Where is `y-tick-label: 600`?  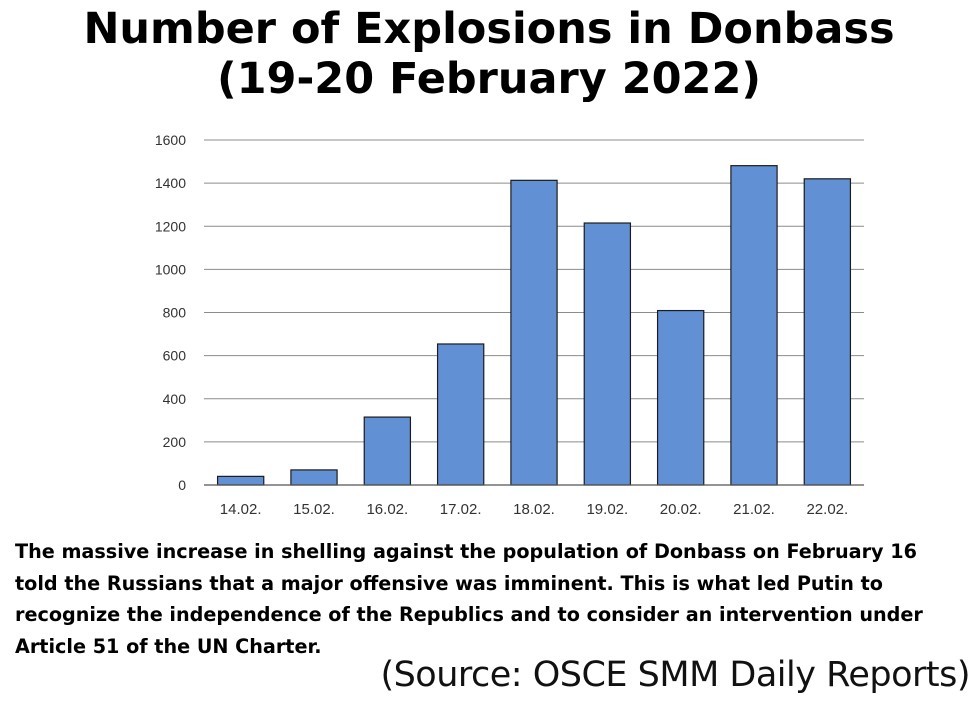 y-tick-label: 600 is located at coordinates (175, 356).